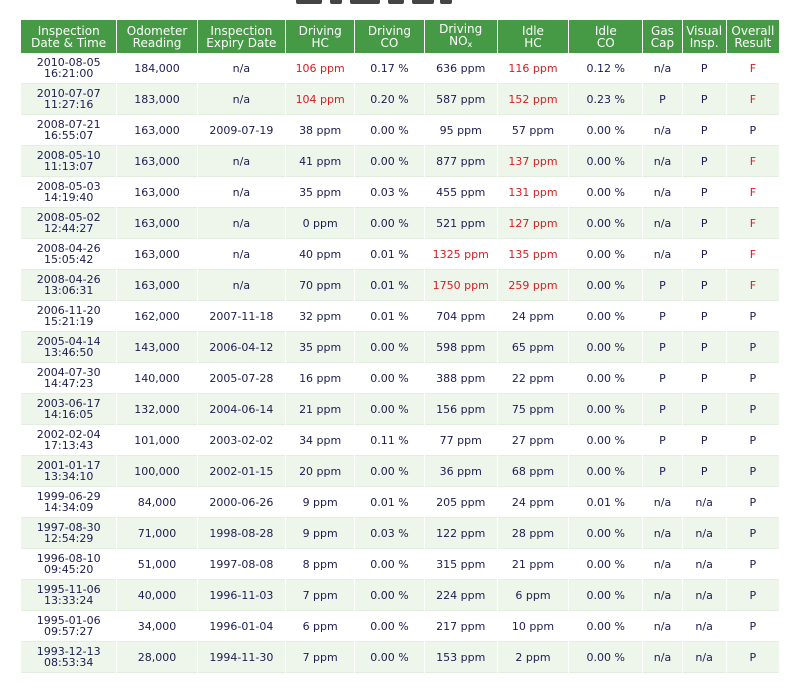  What do you see at coordinates (68, 569) in the screenshot?
I see `inspection-time: 09:45:20` at bounding box center [68, 569].